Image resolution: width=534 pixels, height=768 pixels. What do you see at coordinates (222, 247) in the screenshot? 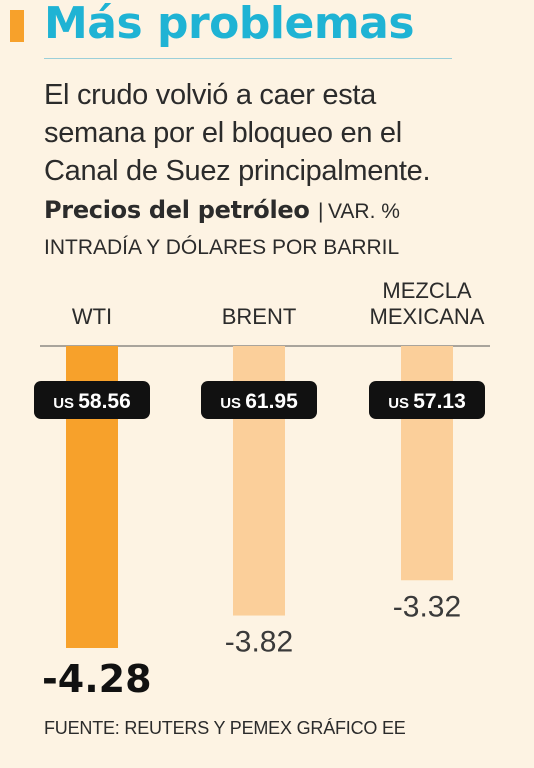
I see `chart-unit-subtitle: INTRADÍA Y DÓLARES POR BARRIL` at bounding box center [222, 247].